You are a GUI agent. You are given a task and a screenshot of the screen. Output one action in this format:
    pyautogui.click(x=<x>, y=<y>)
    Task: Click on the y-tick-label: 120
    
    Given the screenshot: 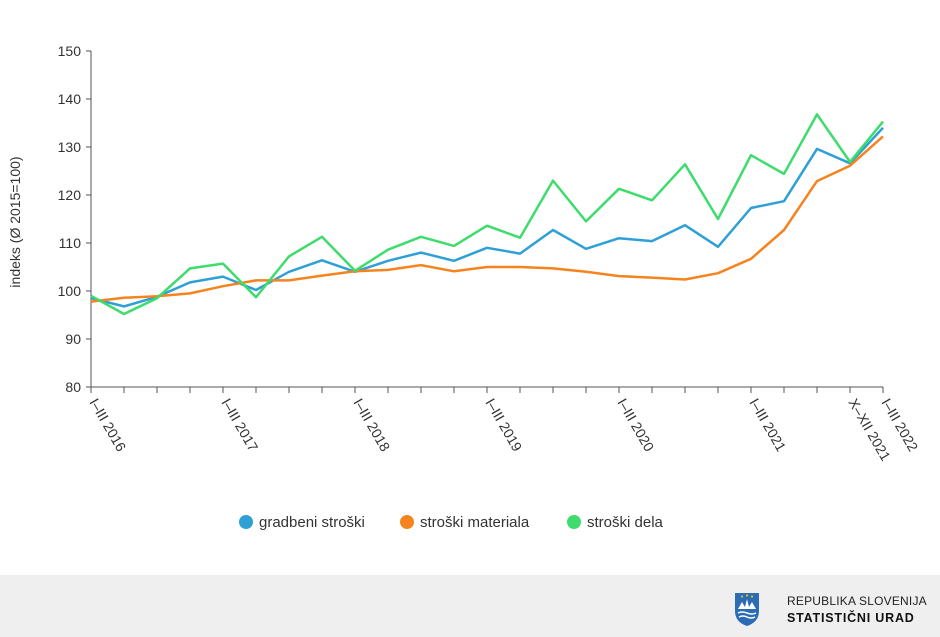 What is the action you would take?
    pyautogui.click(x=70, y=195)
    